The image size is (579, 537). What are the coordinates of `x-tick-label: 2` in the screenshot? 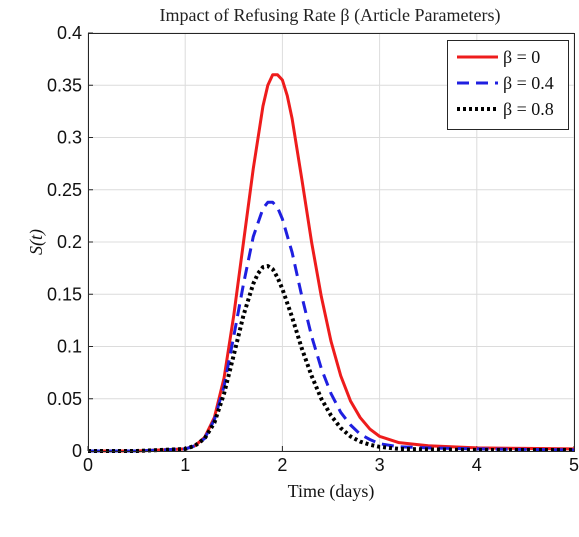 It's located at (282, 465).